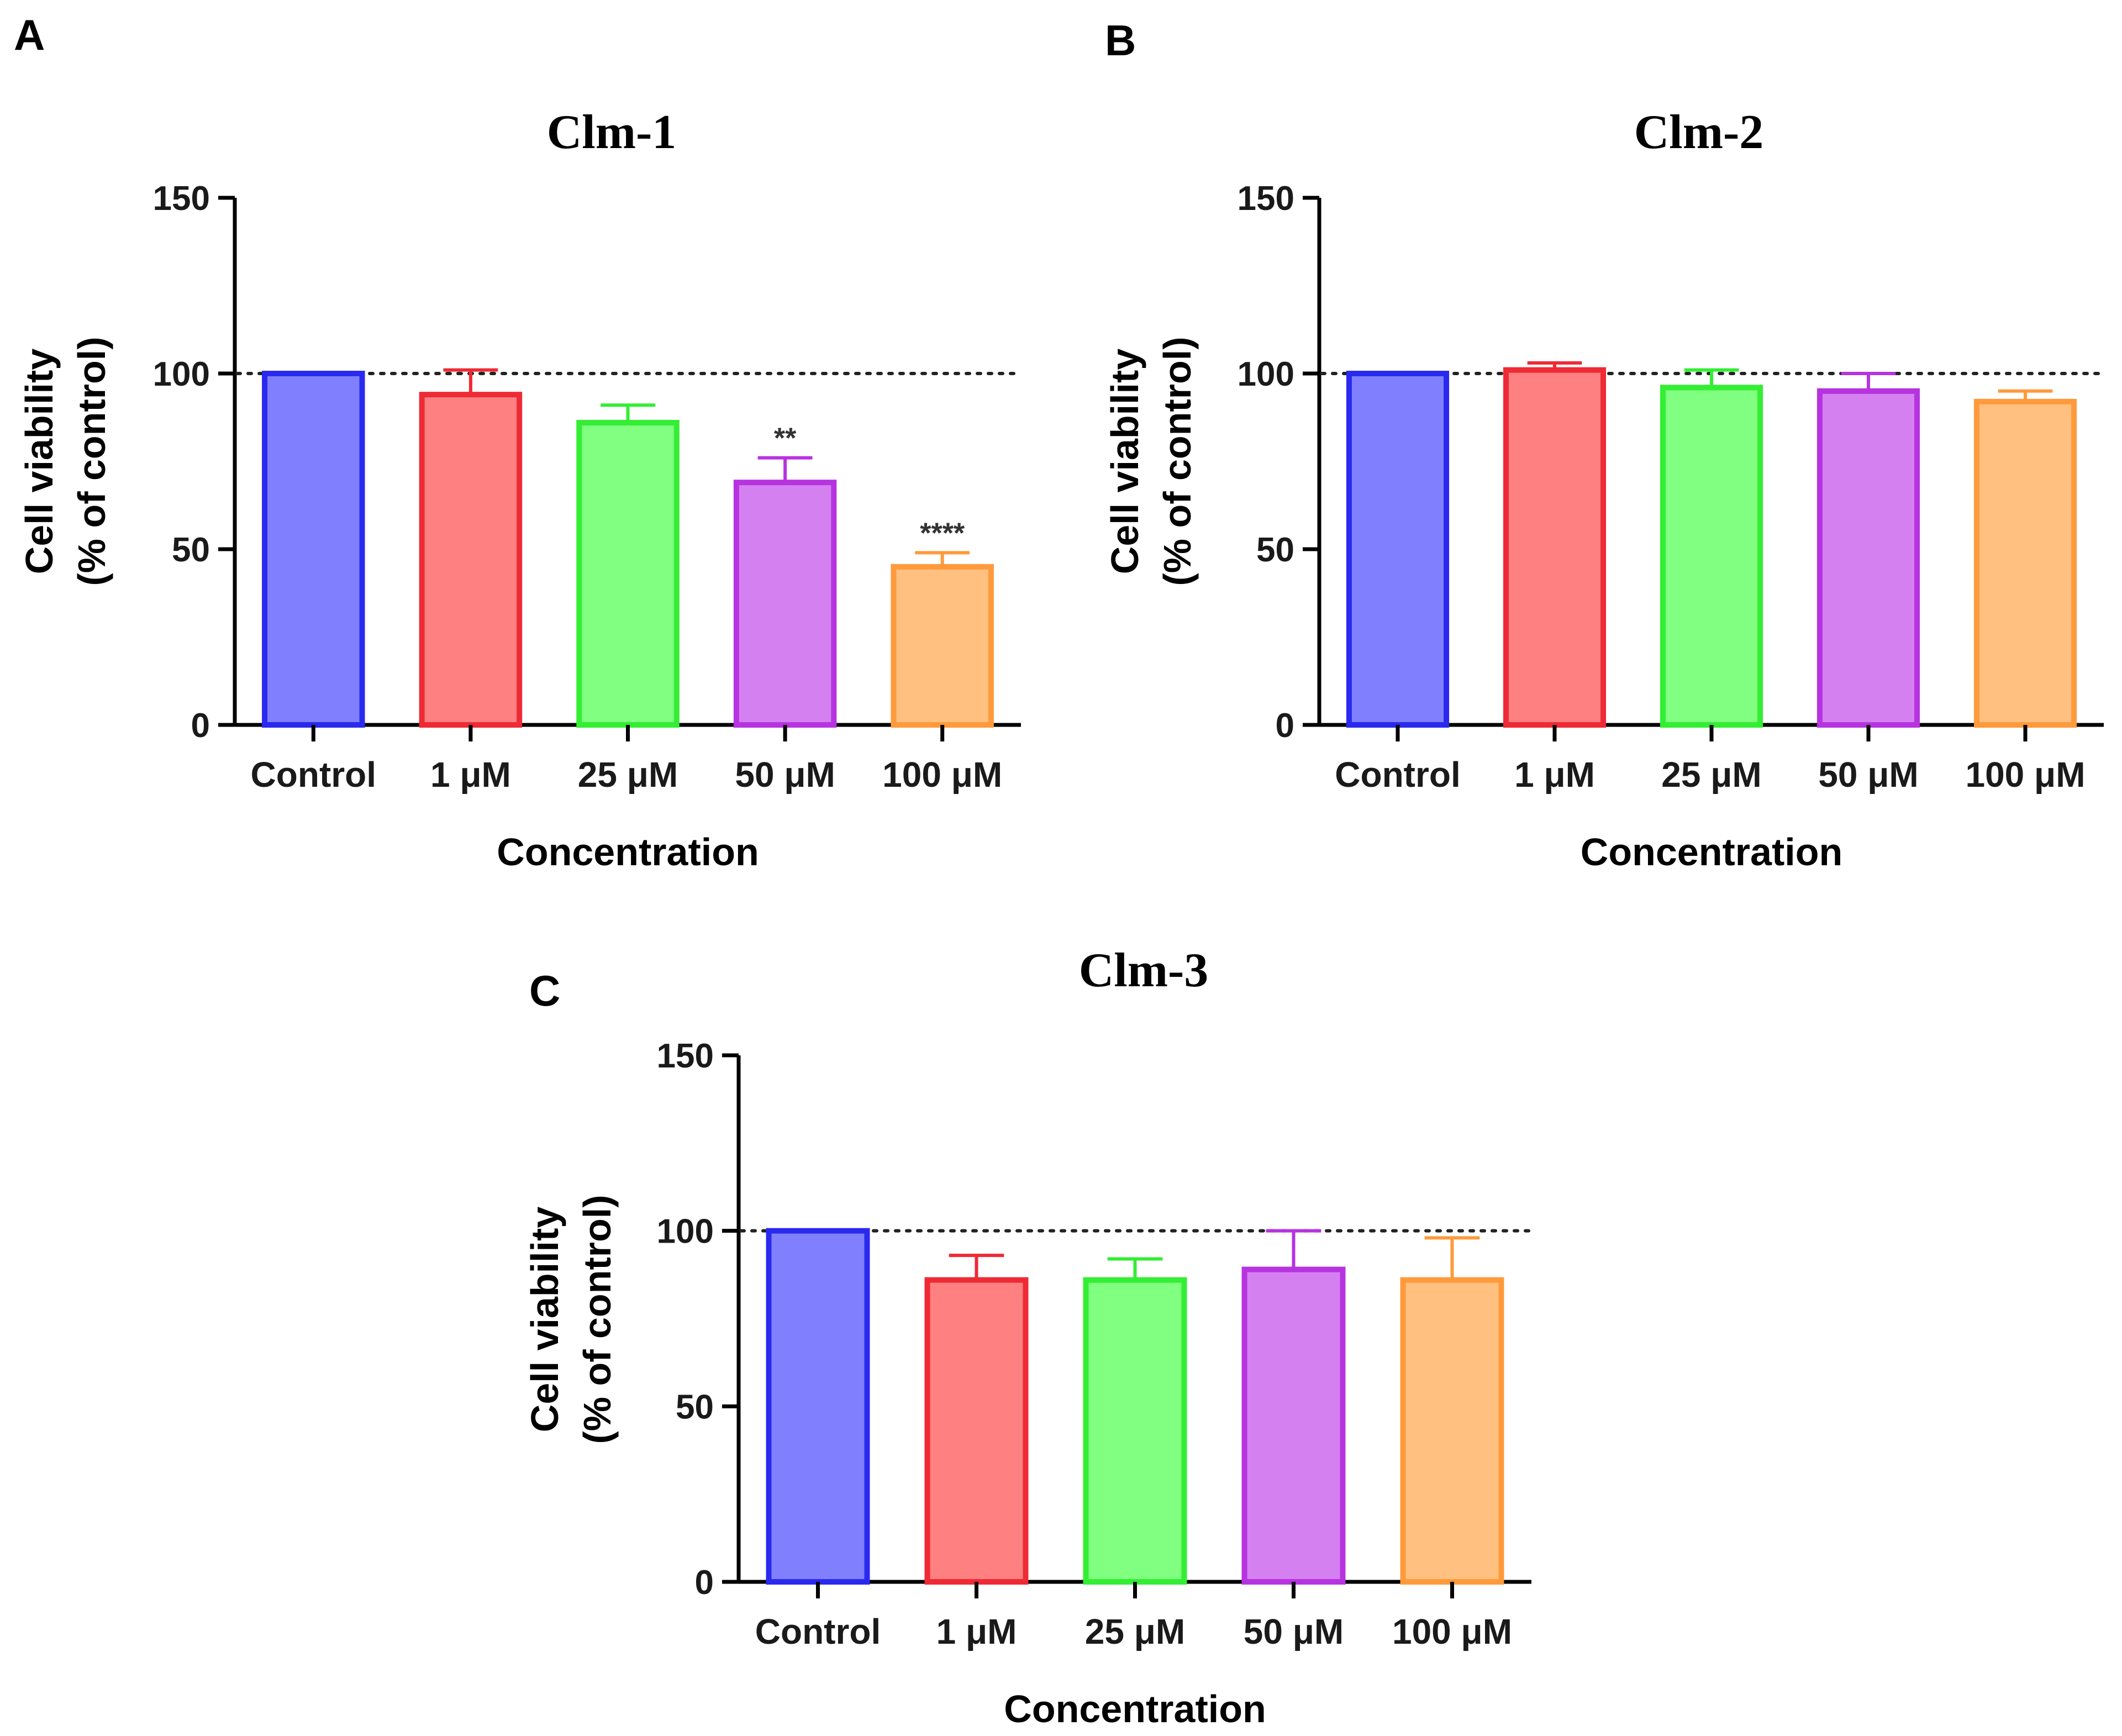 The width and height of the screenshot is (2122, 1736). I want to click on chart-title: Clm-1, so click(612, 132).